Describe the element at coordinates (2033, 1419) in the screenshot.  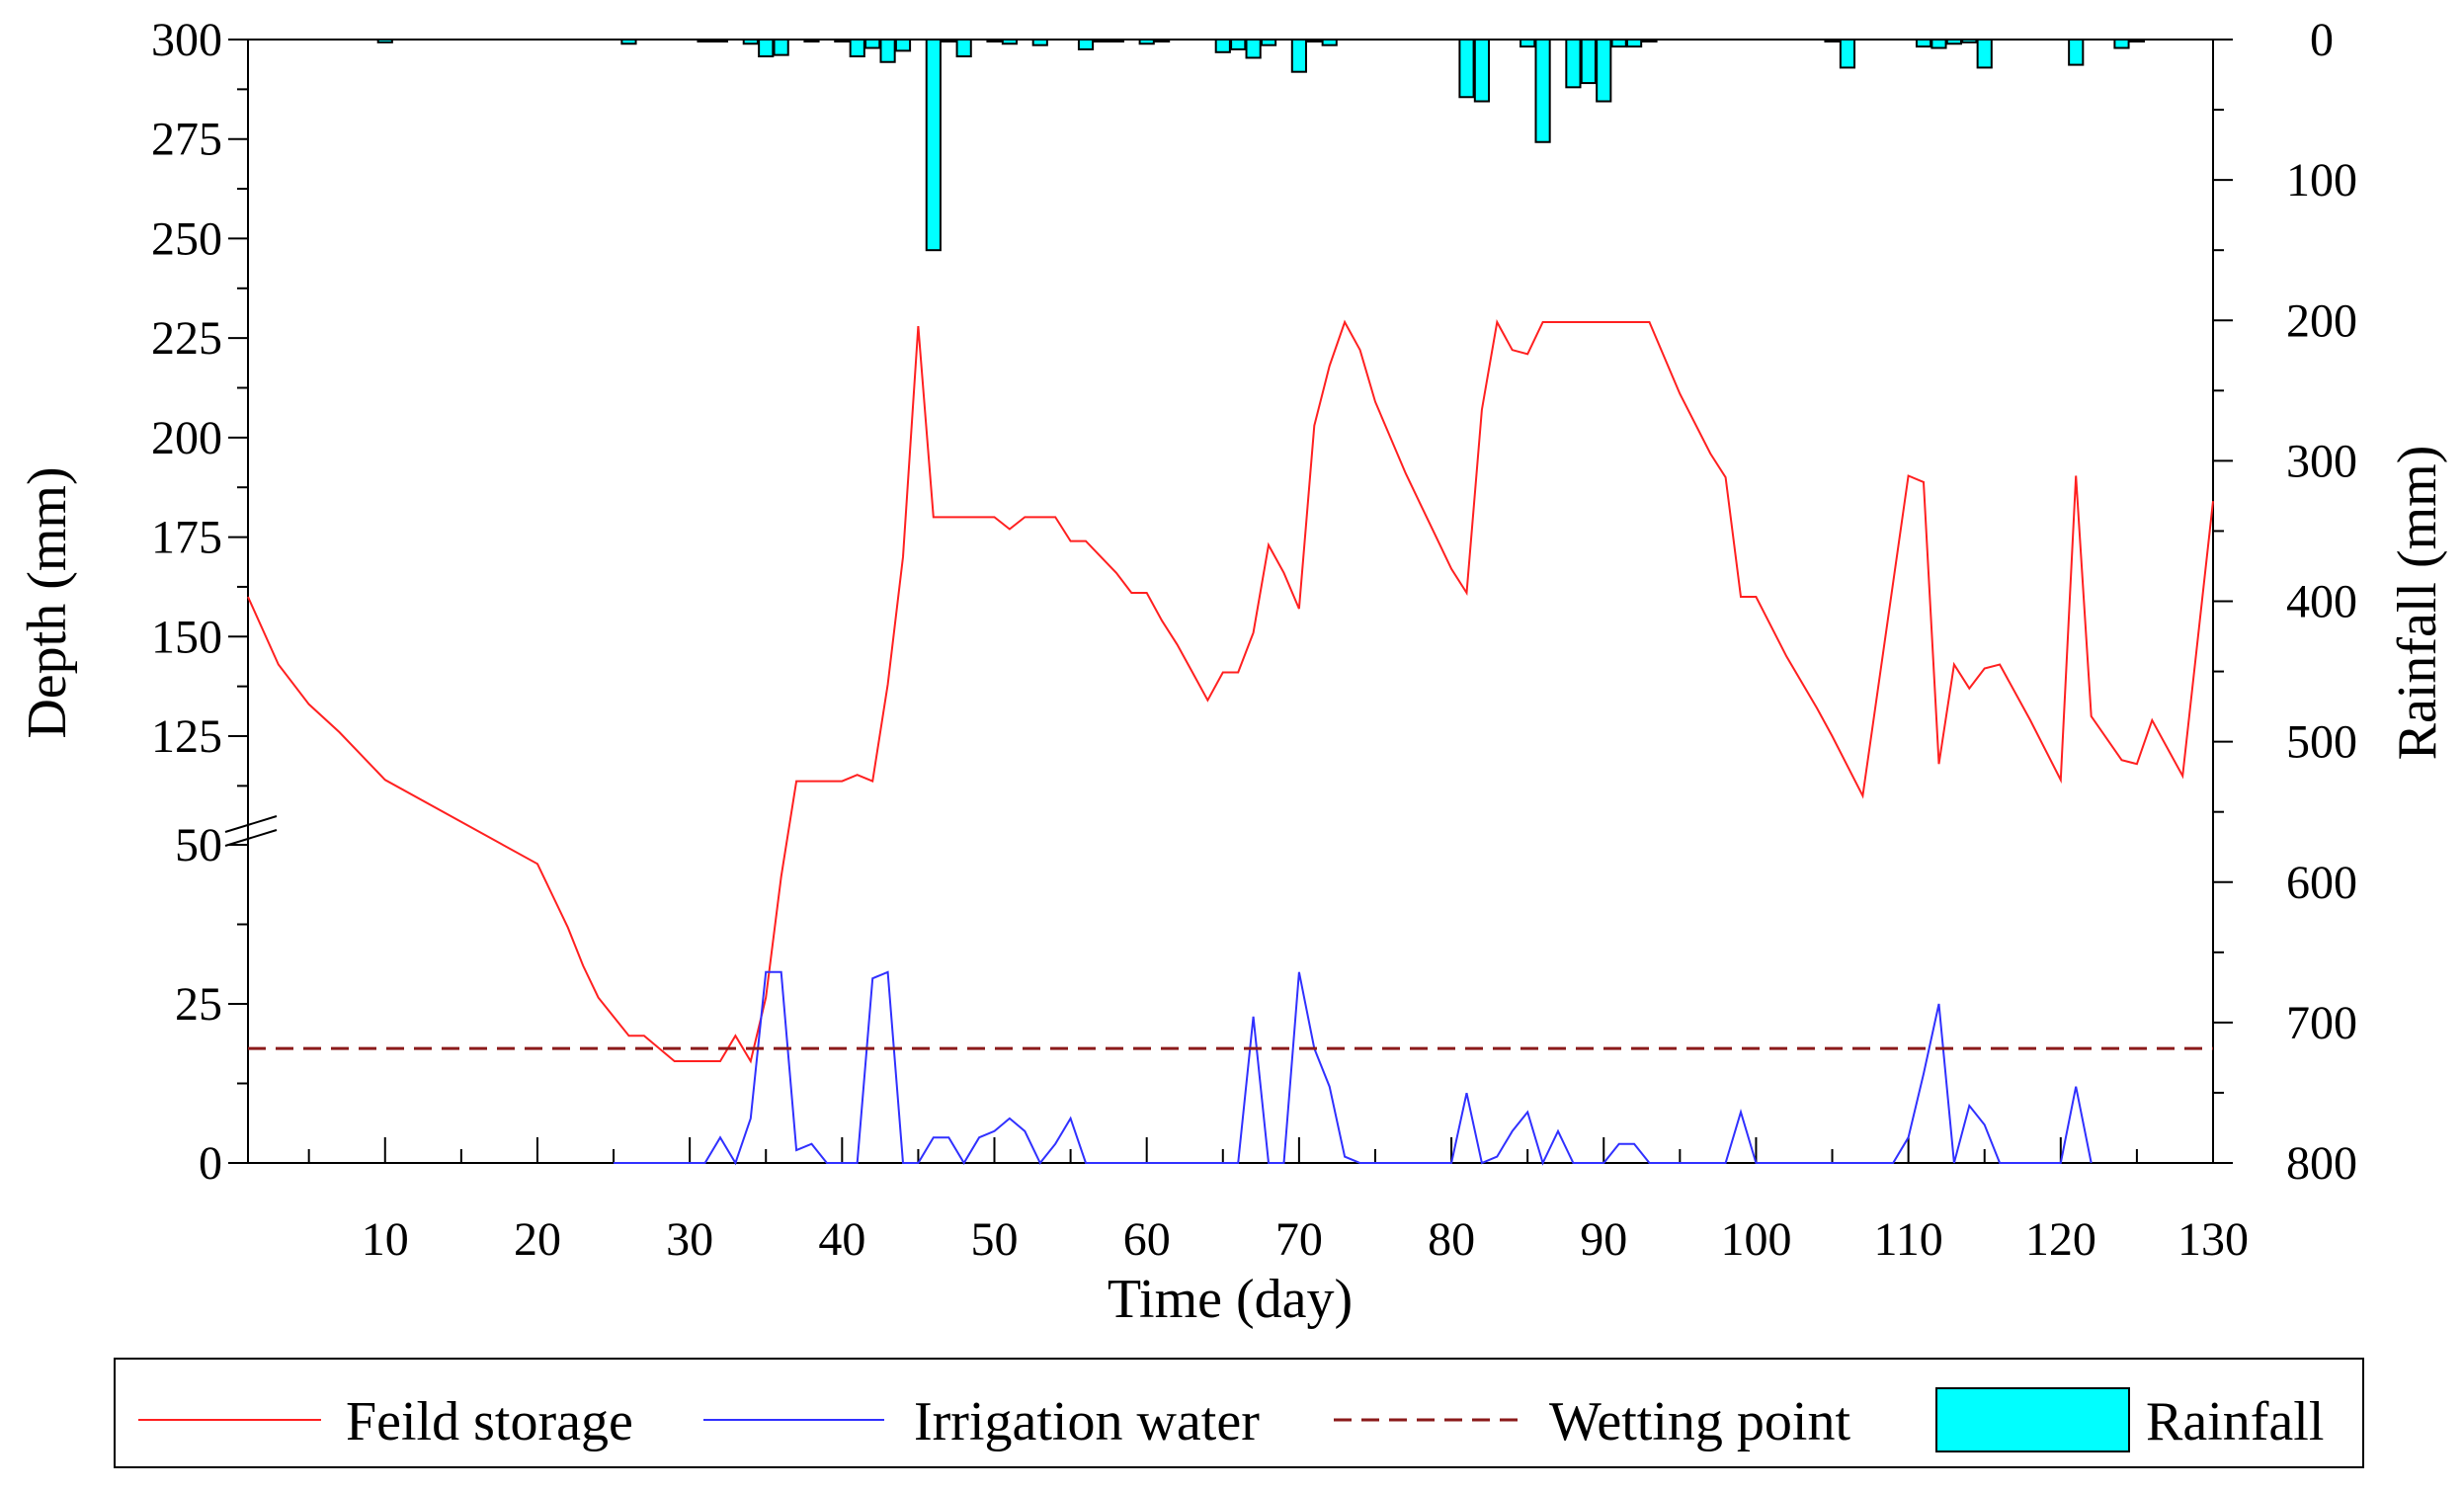
I see `legend-swatch-rainfall` at that location.